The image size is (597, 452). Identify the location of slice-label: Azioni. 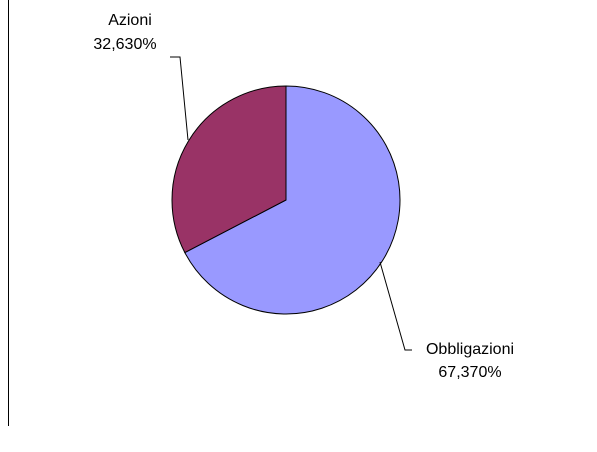
(130, 20).